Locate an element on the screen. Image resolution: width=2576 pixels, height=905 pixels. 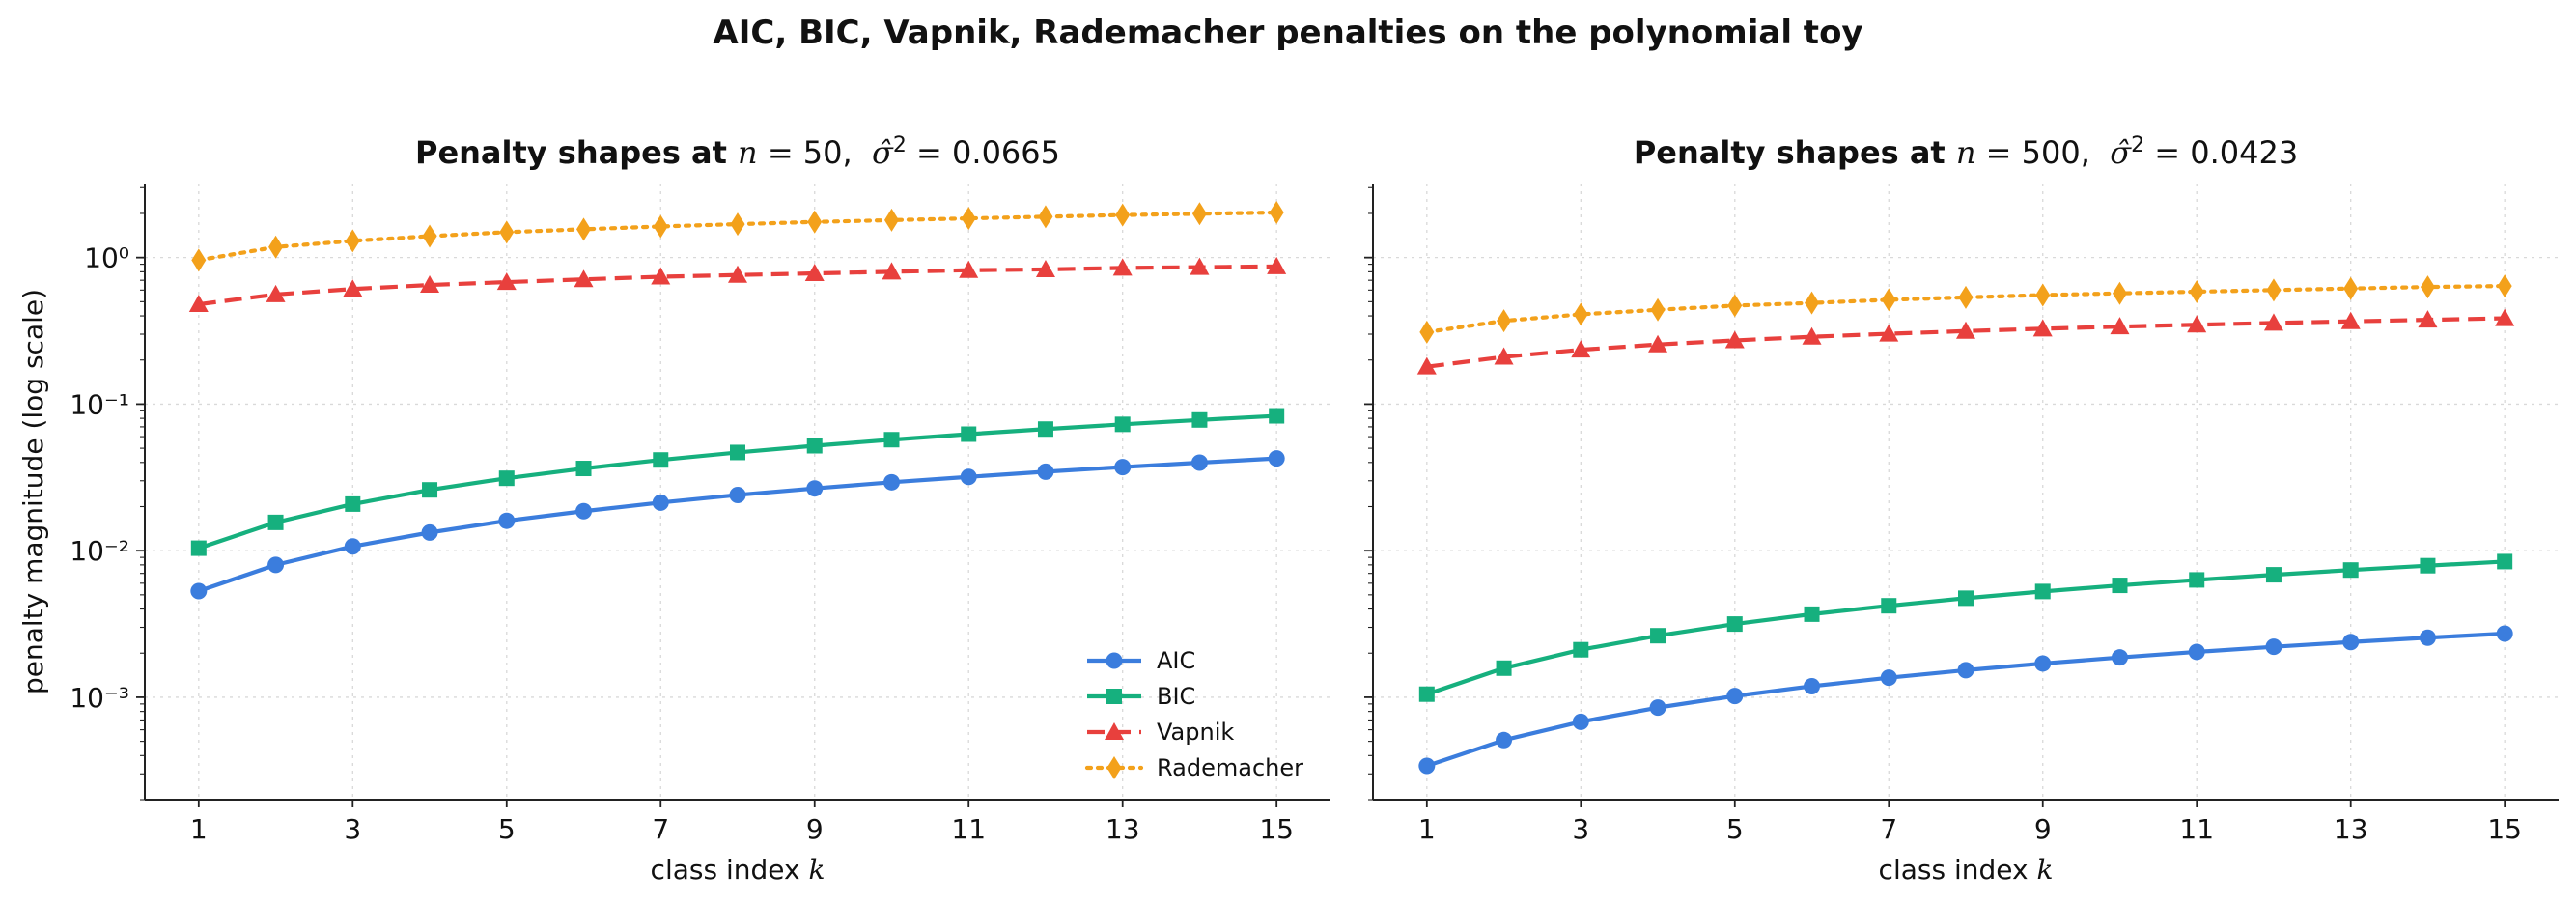
panel-title-left-n: 50 is located at coordinates (823, 152).